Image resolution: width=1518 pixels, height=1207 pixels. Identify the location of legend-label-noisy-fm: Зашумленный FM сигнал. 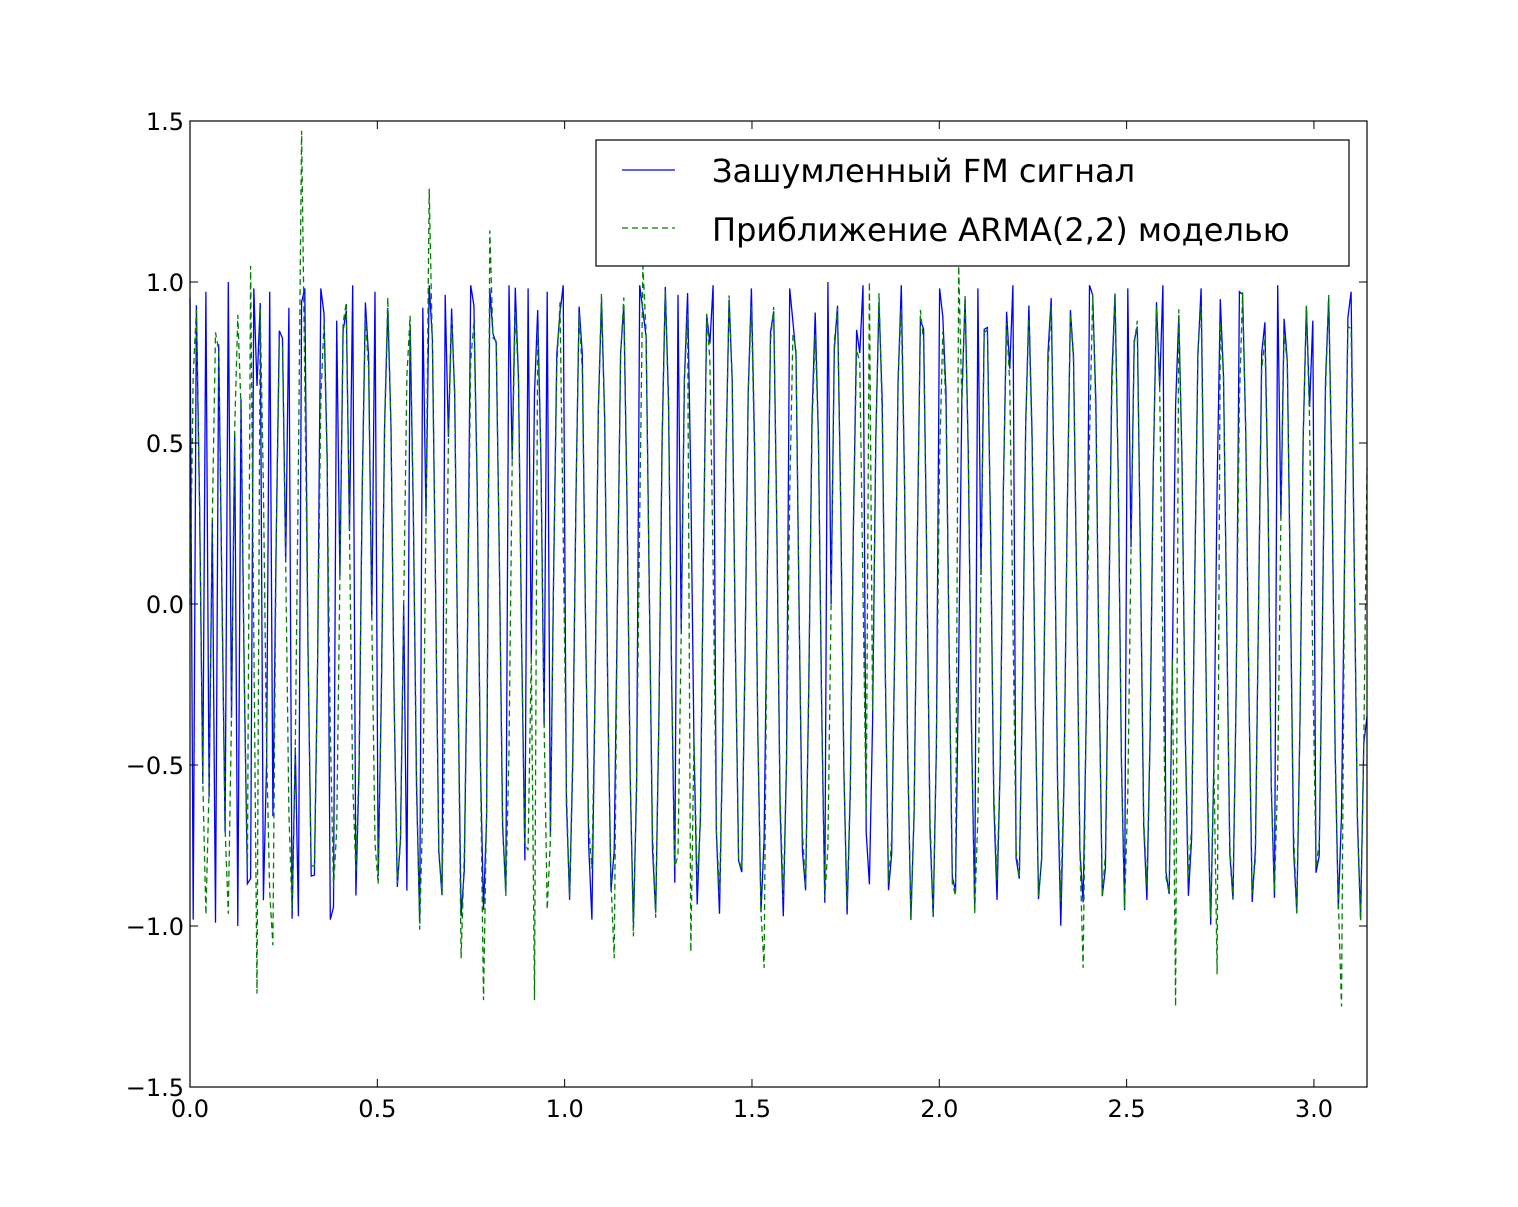
(923, 171).